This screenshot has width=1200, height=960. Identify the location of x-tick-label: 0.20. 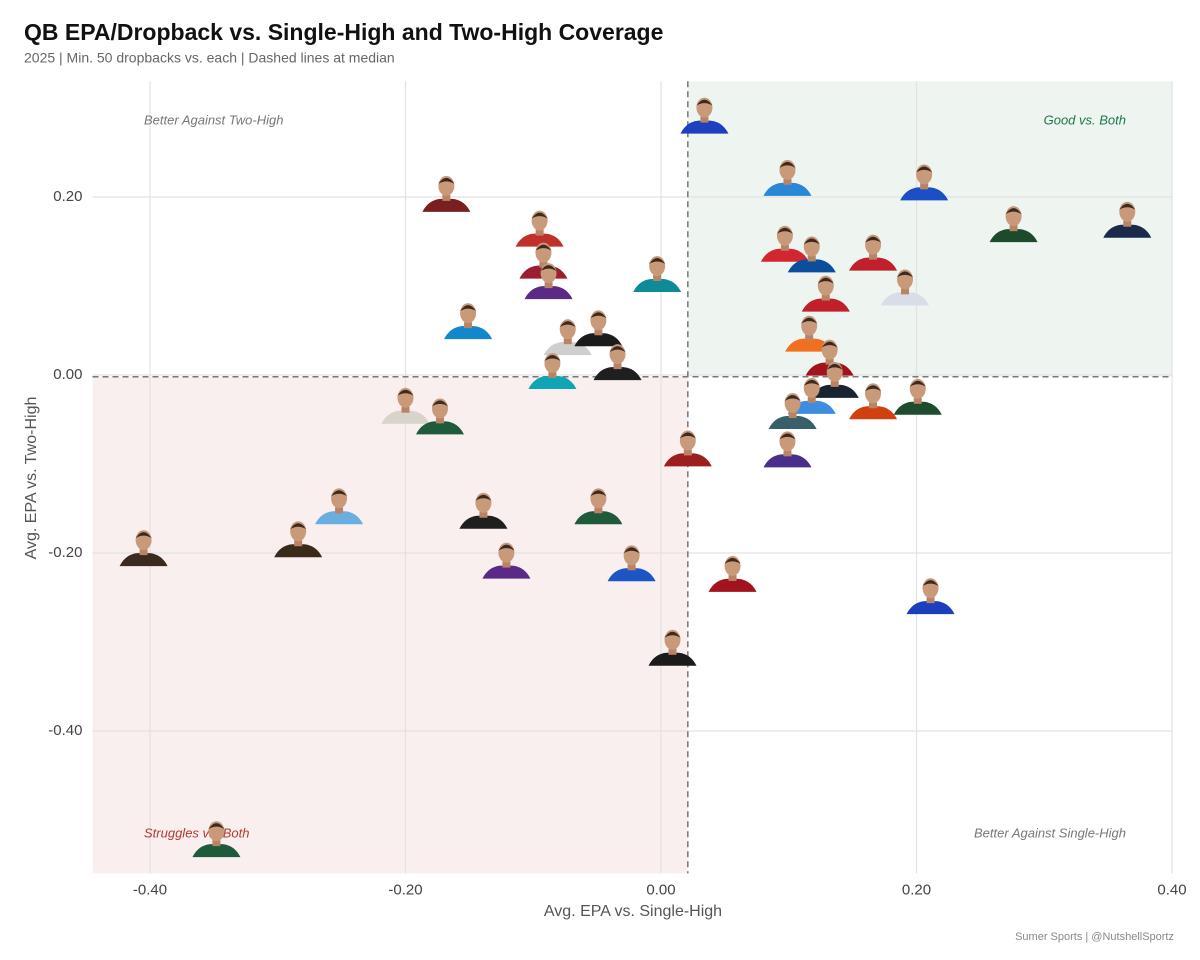
(916, 889).